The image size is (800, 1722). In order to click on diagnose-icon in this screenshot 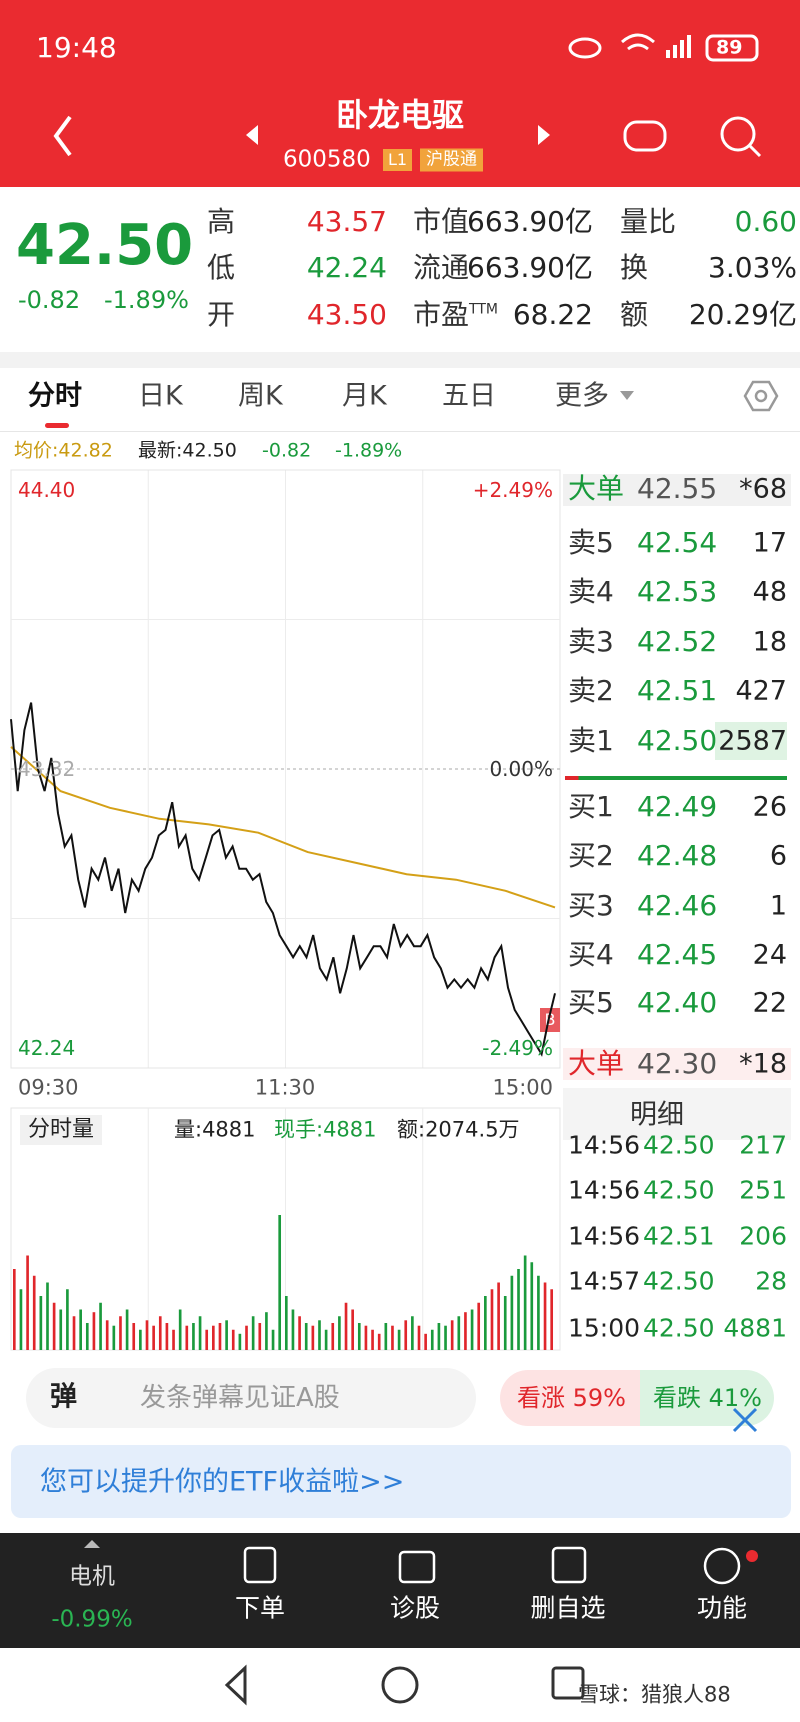, I will do `click(417, 1567)`.